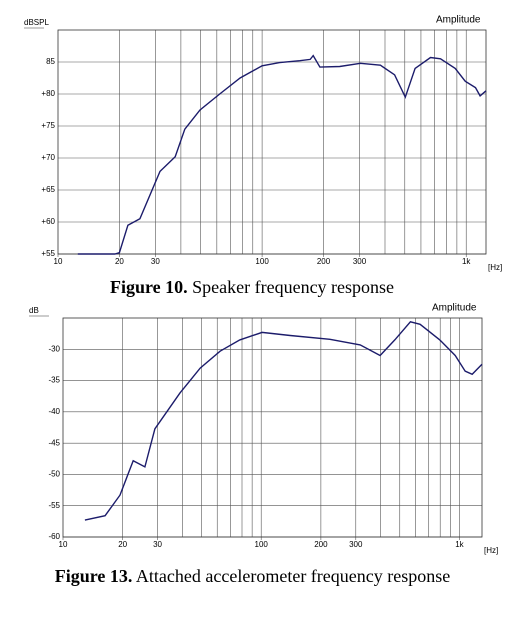 Image resolution: width=518 pixels, height=634 pixels. I want to click on y-tick-label: -45, so click(54, 442).